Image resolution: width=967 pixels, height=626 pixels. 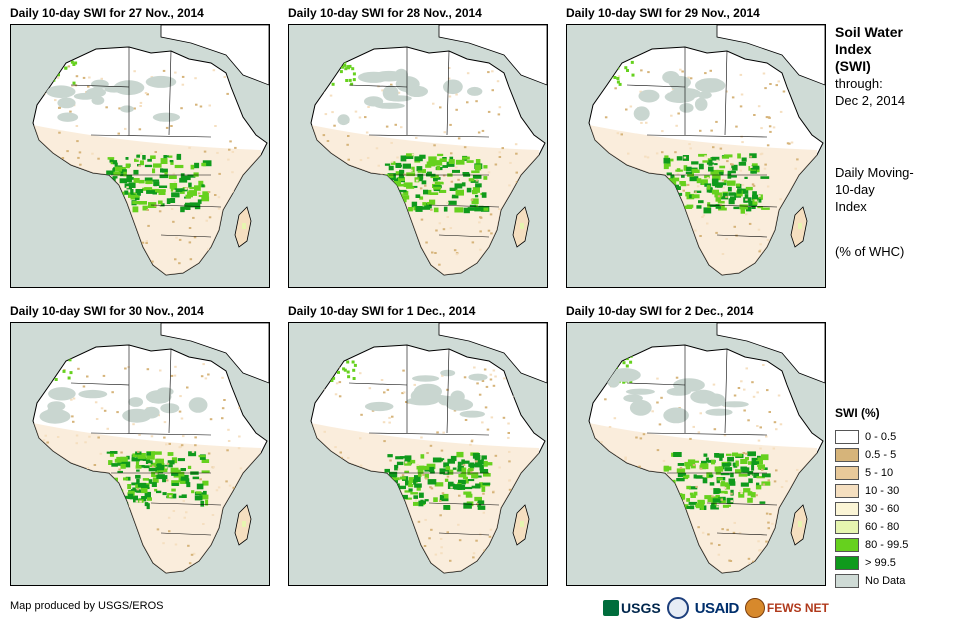 I want to click on panel-title: Daily 10-day SWI for 2 Dec., 2014, so click(x=660, y=311).